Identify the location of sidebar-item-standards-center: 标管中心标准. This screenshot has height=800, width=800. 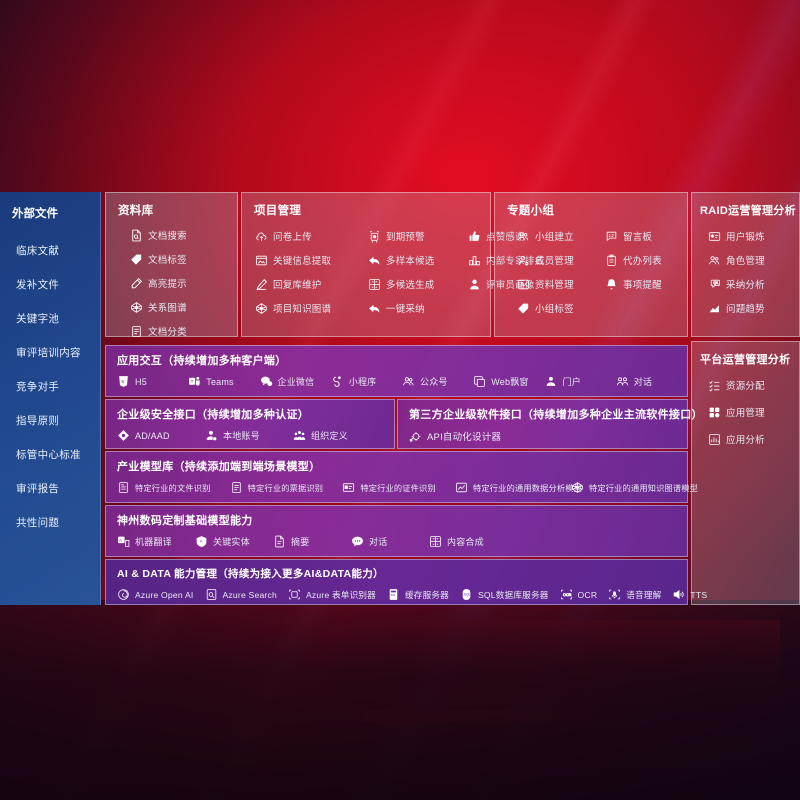
(48, 454).